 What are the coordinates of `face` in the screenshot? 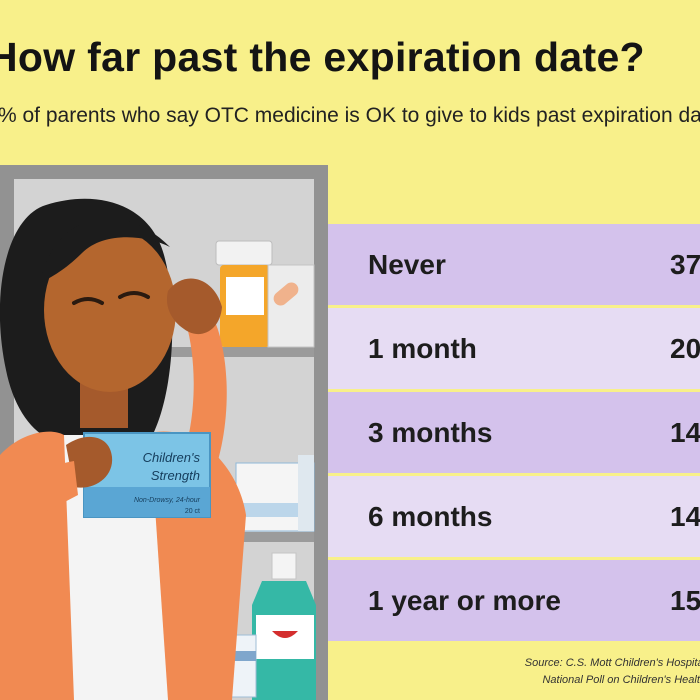 It's located at (110, 310).